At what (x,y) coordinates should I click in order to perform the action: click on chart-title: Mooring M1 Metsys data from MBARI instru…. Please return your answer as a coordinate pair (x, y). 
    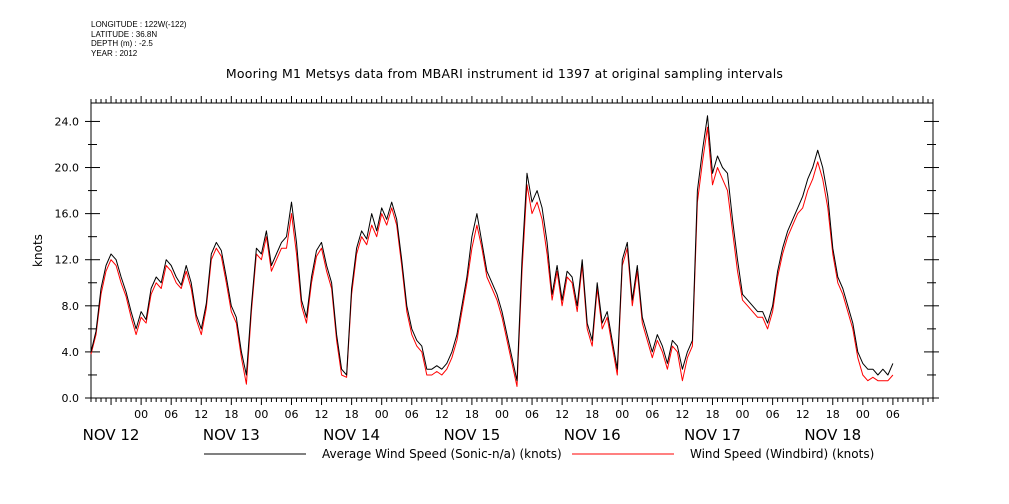
    Looking at the image, I should click on (504, 73).